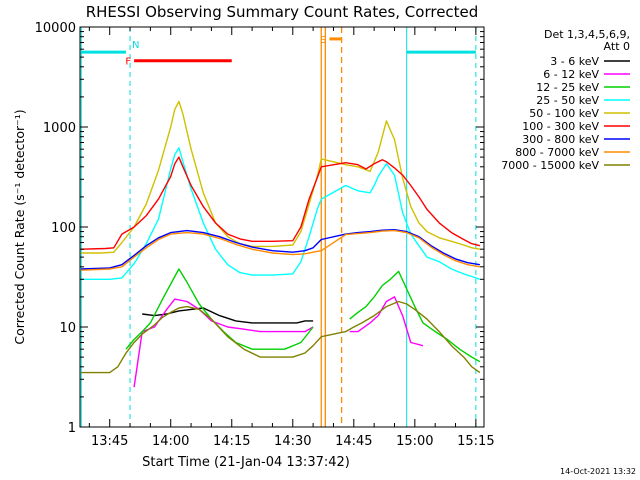 This screenshot has width=640, height=480. I want to click on y-tick-label: 100, so click(63, 228).